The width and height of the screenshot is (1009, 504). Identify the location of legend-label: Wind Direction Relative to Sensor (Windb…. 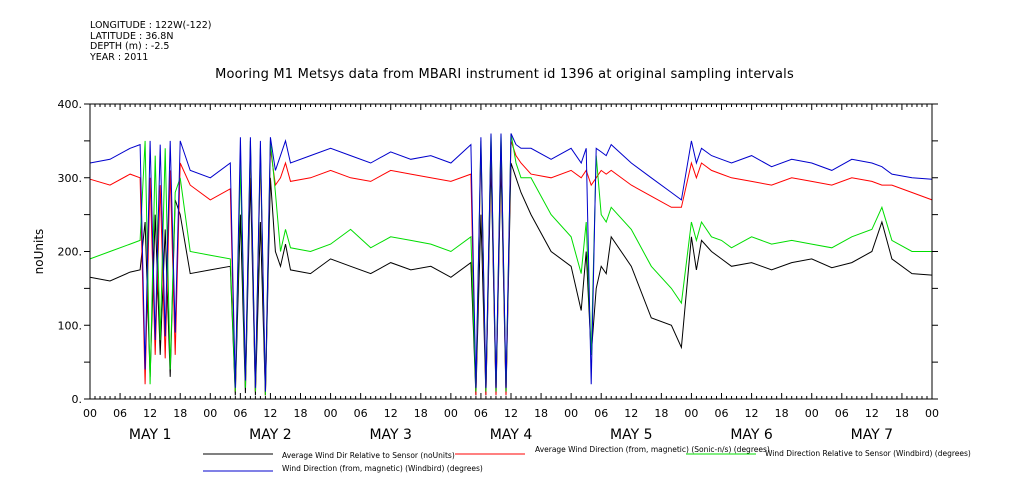
(868, 453).